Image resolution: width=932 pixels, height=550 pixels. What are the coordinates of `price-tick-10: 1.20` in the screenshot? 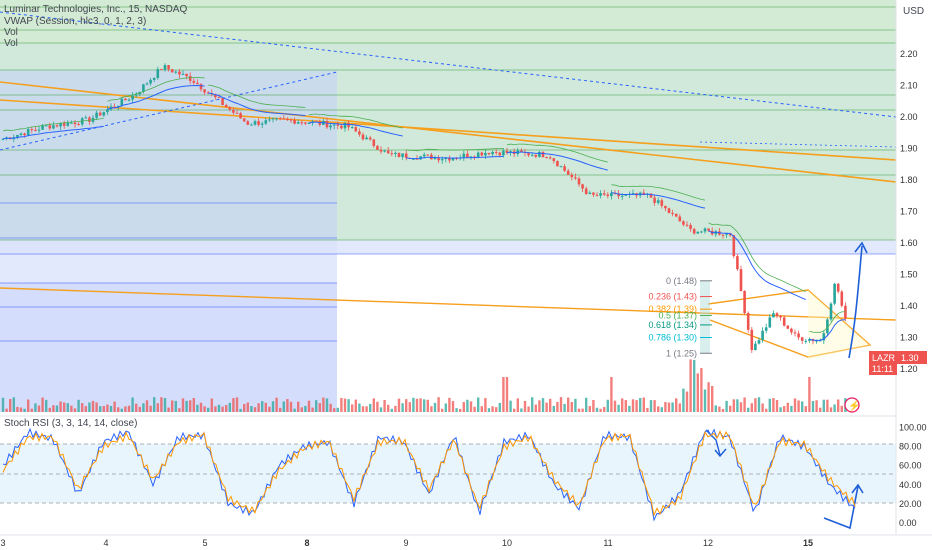 It's located at (909, 369).